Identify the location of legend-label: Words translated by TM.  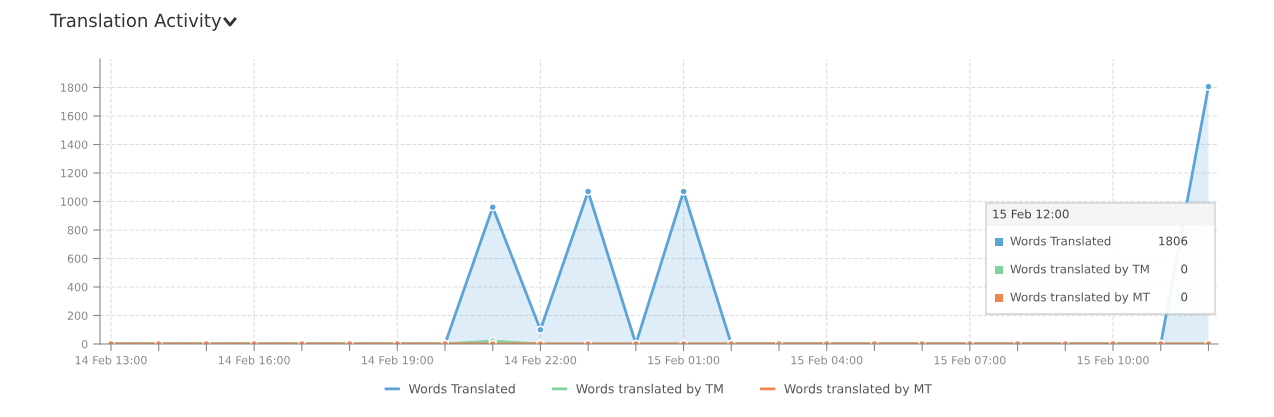
(649, 389).